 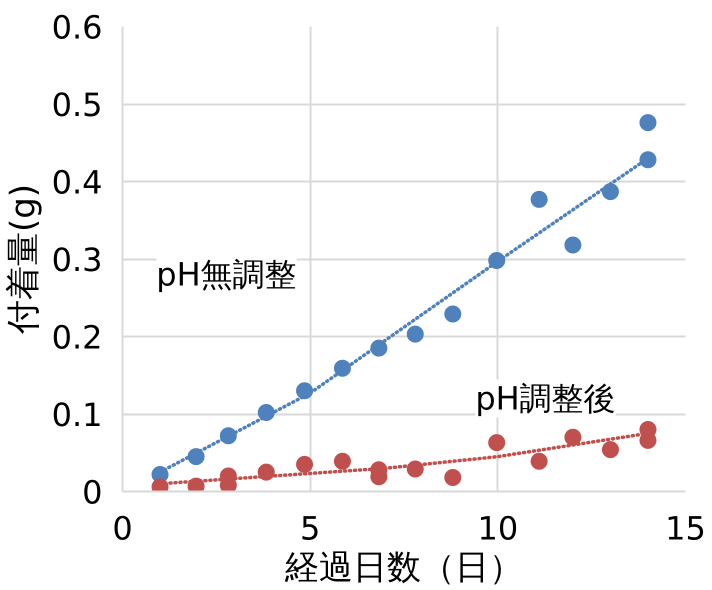 What do you see at coordinates (77, 105) in the screenshot?
I see `y-tick-label: 0.5` at bounding box center [77, 105].